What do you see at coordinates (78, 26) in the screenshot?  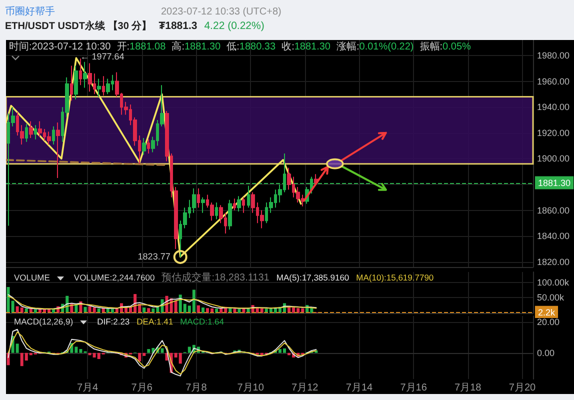 I see `chart-title: ETH/USDT USDT永续 【30 分】` at bounding box center [78, 26].